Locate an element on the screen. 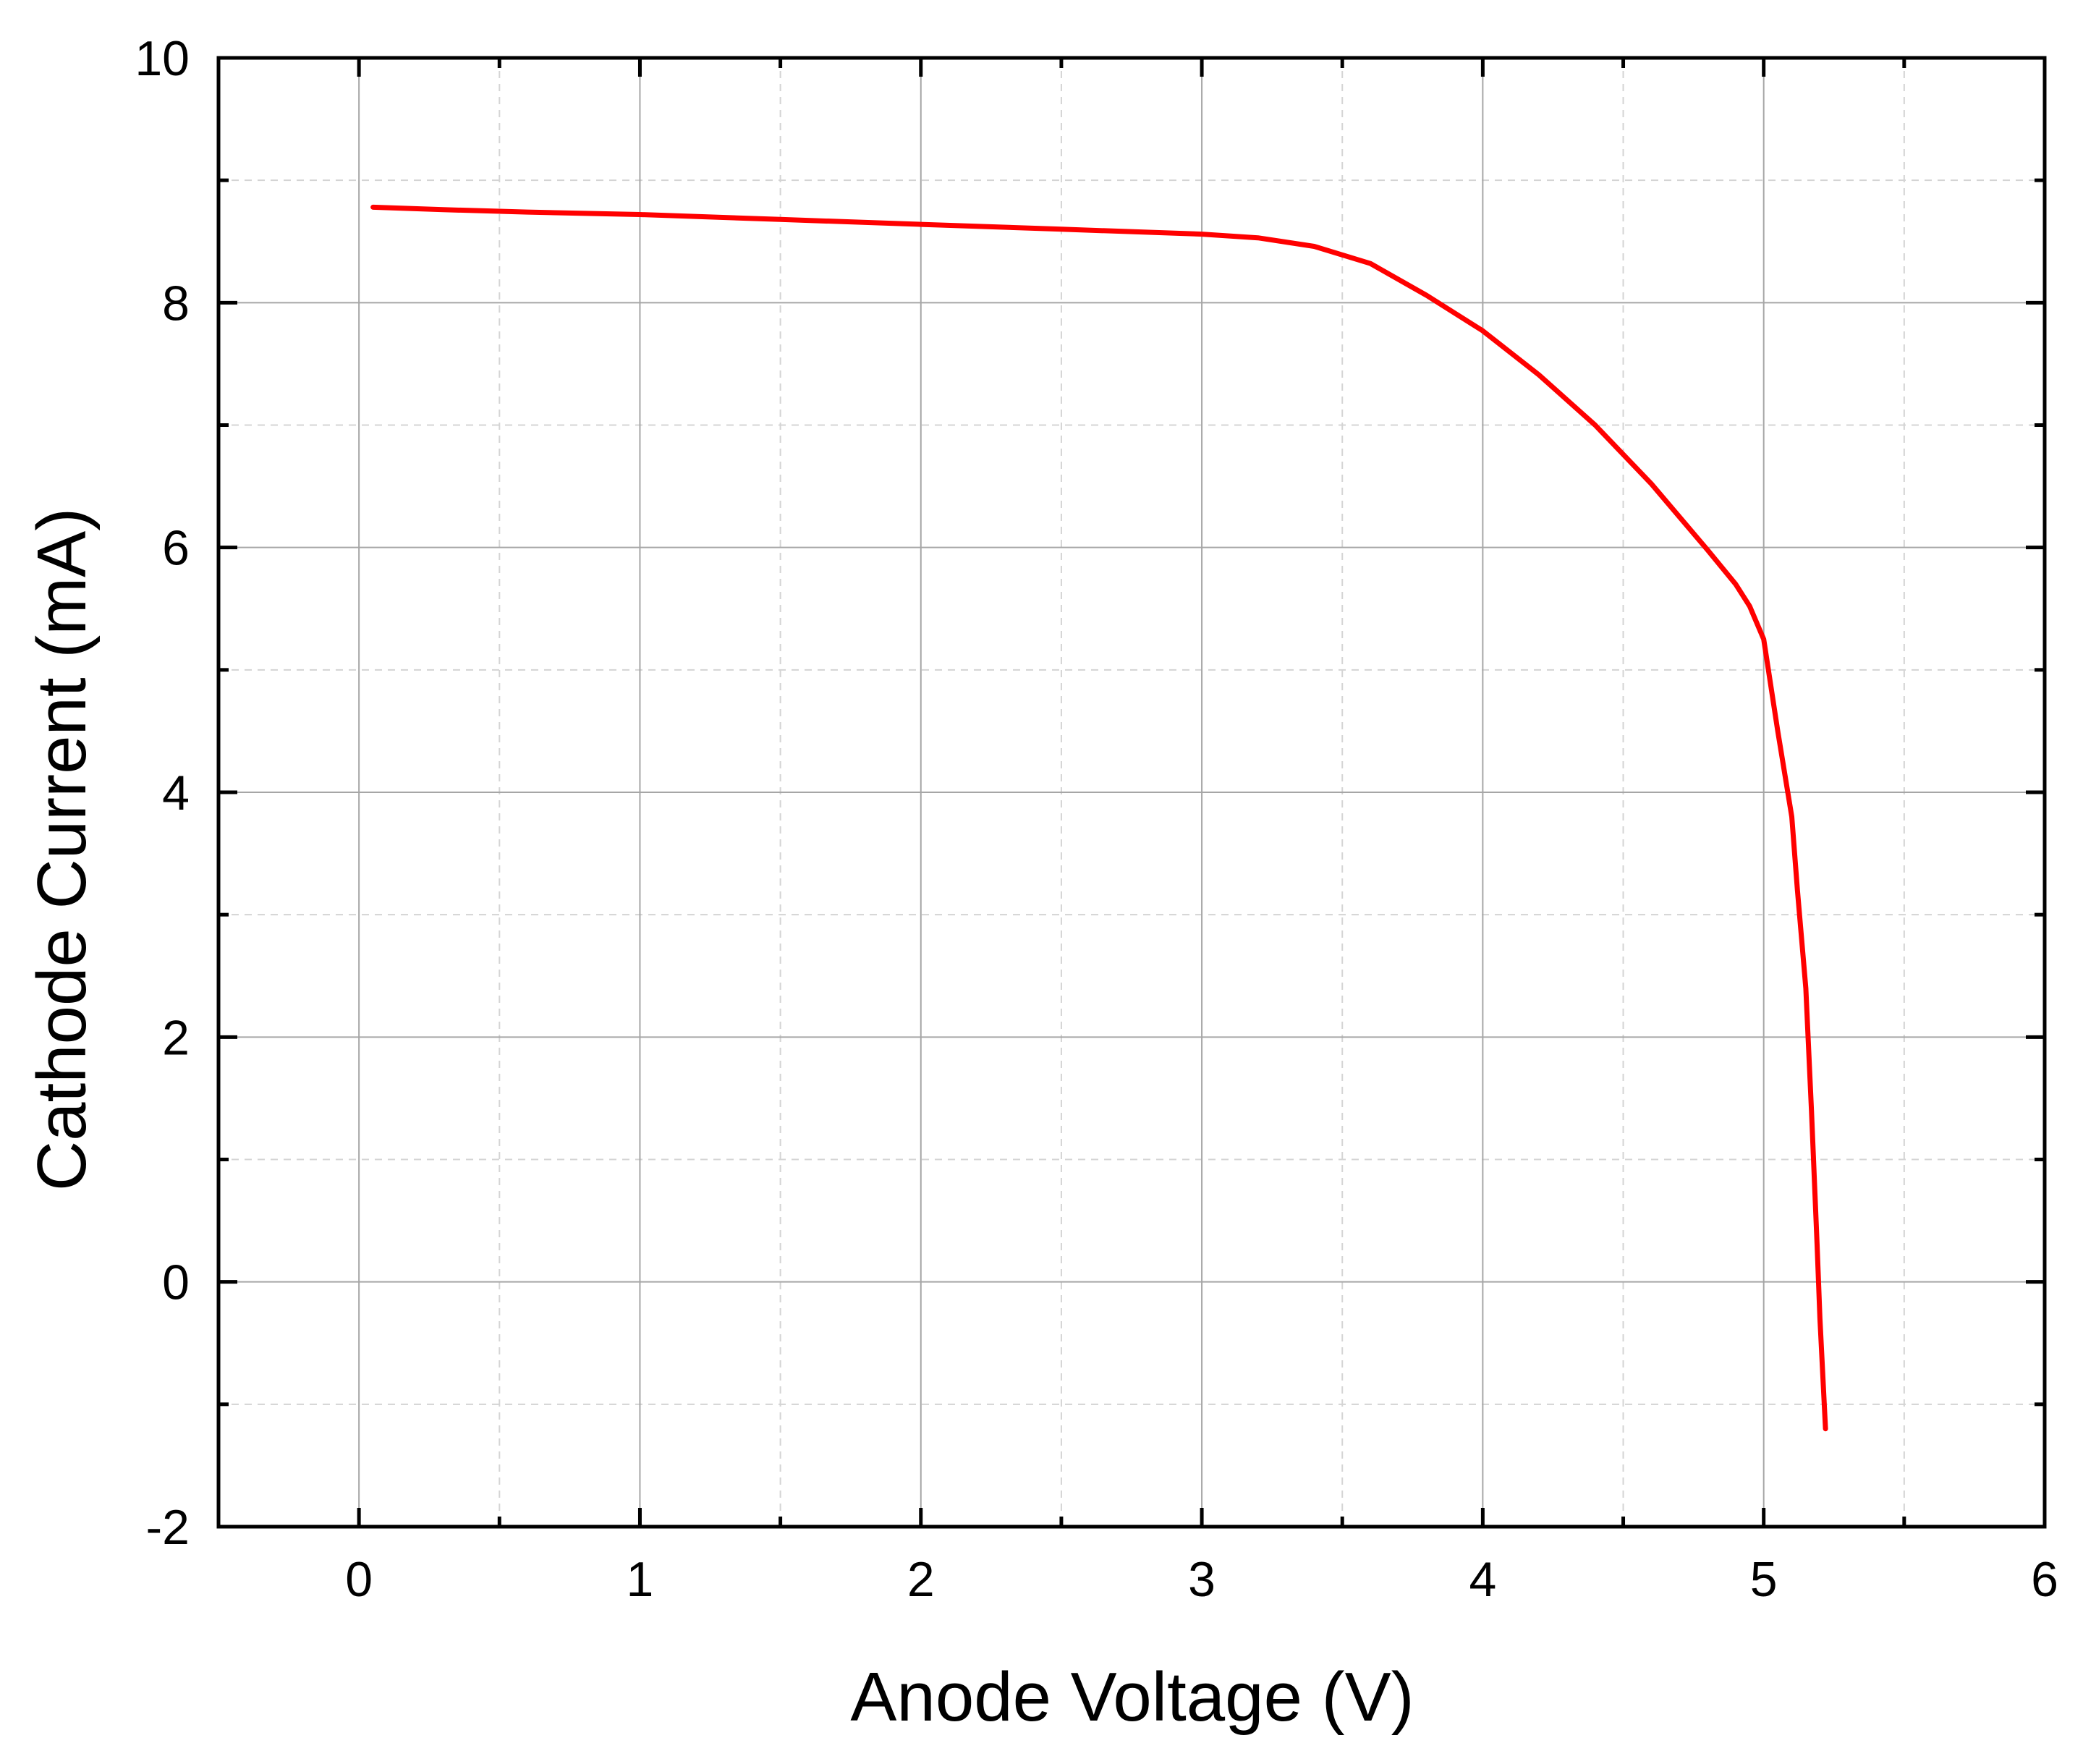 This screenshot has height=1764, width=2083. x-tick-label: 1 is located at coordinates (640, 1579).